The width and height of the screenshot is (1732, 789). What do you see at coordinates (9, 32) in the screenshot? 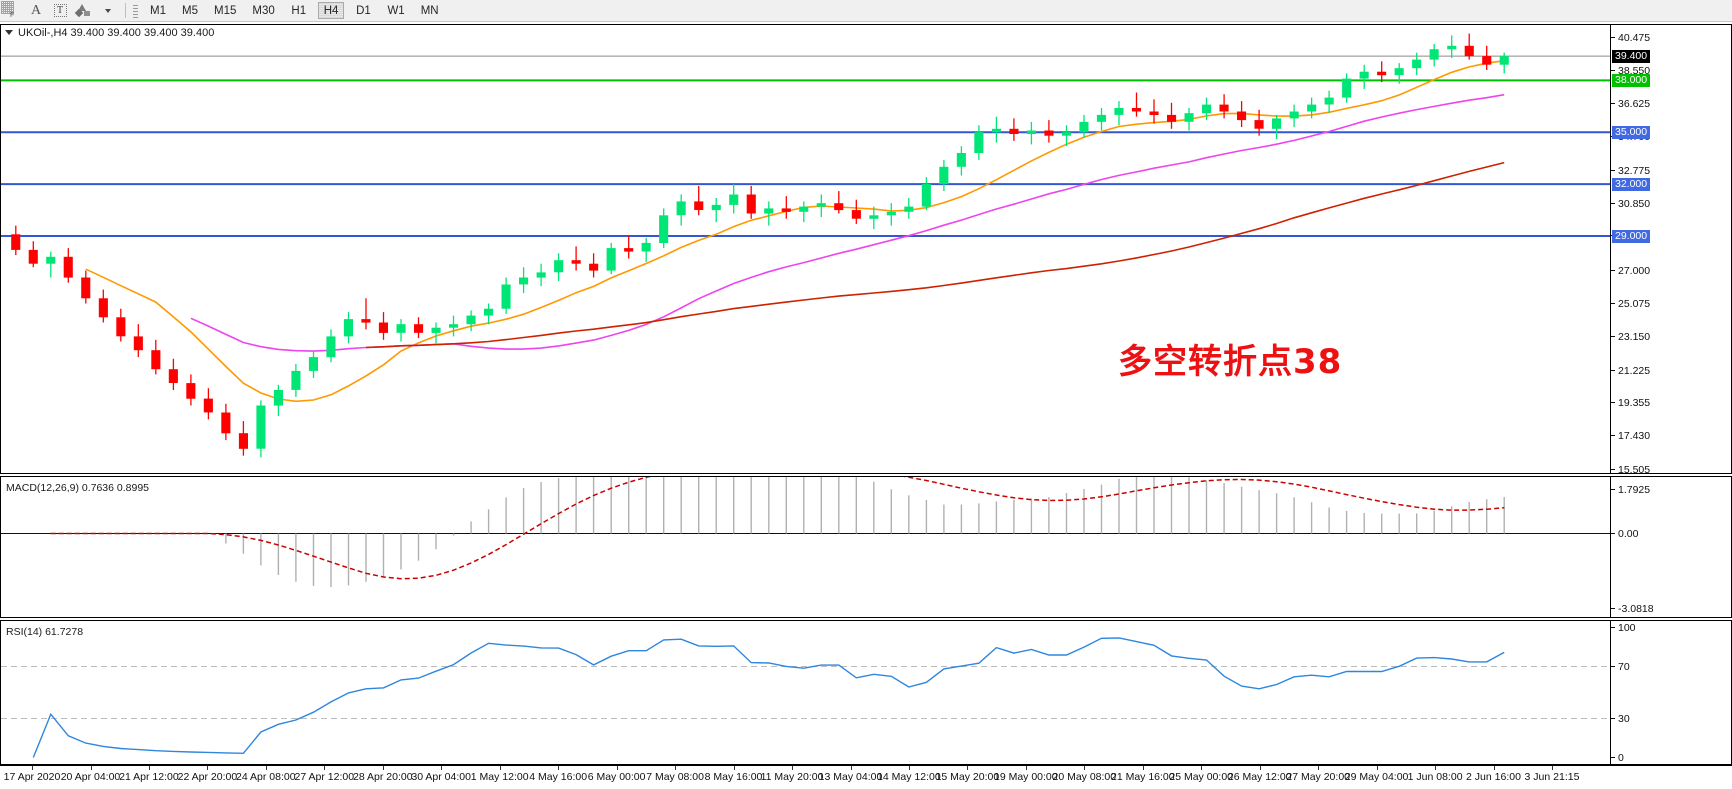
I see `chevron-down-icon` at bounding box center [9, 32].